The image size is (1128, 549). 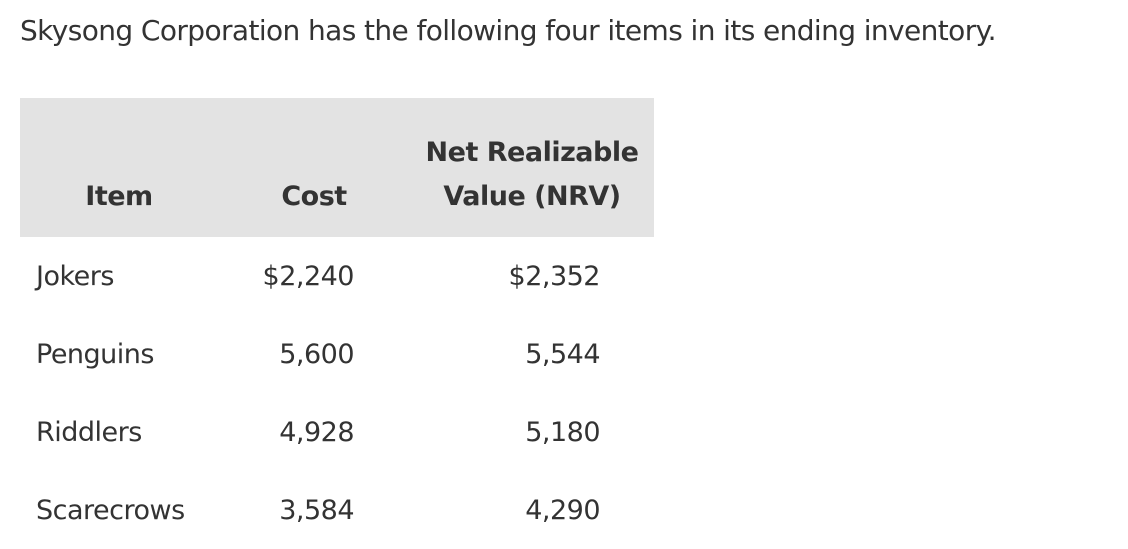 What do you see at coordinates (89, 432) in the screenshot?
I see `cell: Riddlers` at bounding box center [89, 432].